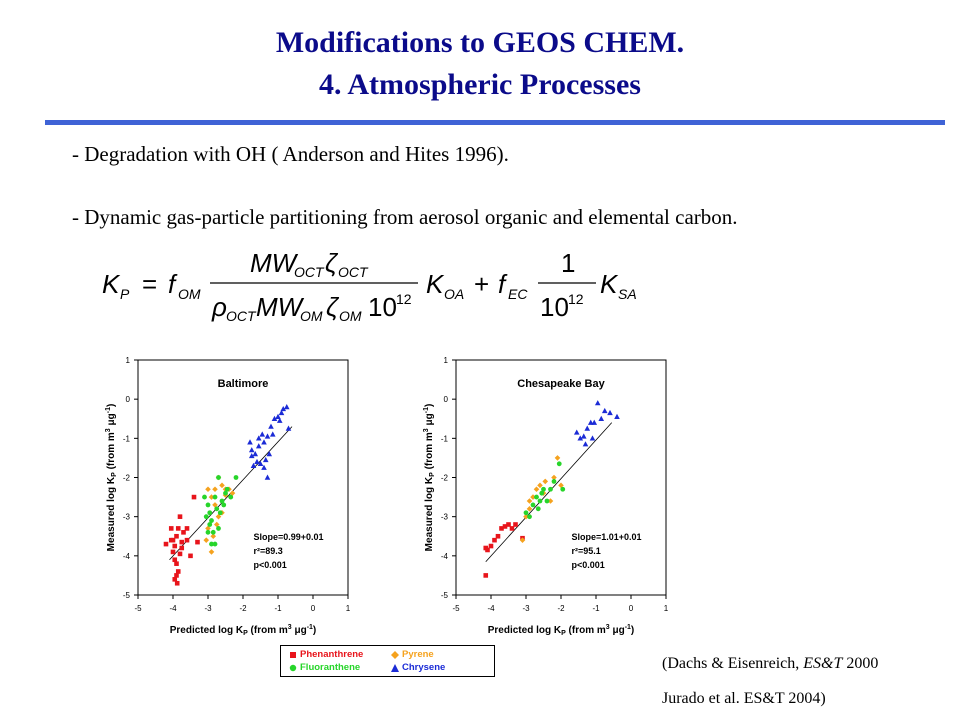 This screenshot has height=720, width=960. I want to click on svg-text: ρ, so click(219, 307).